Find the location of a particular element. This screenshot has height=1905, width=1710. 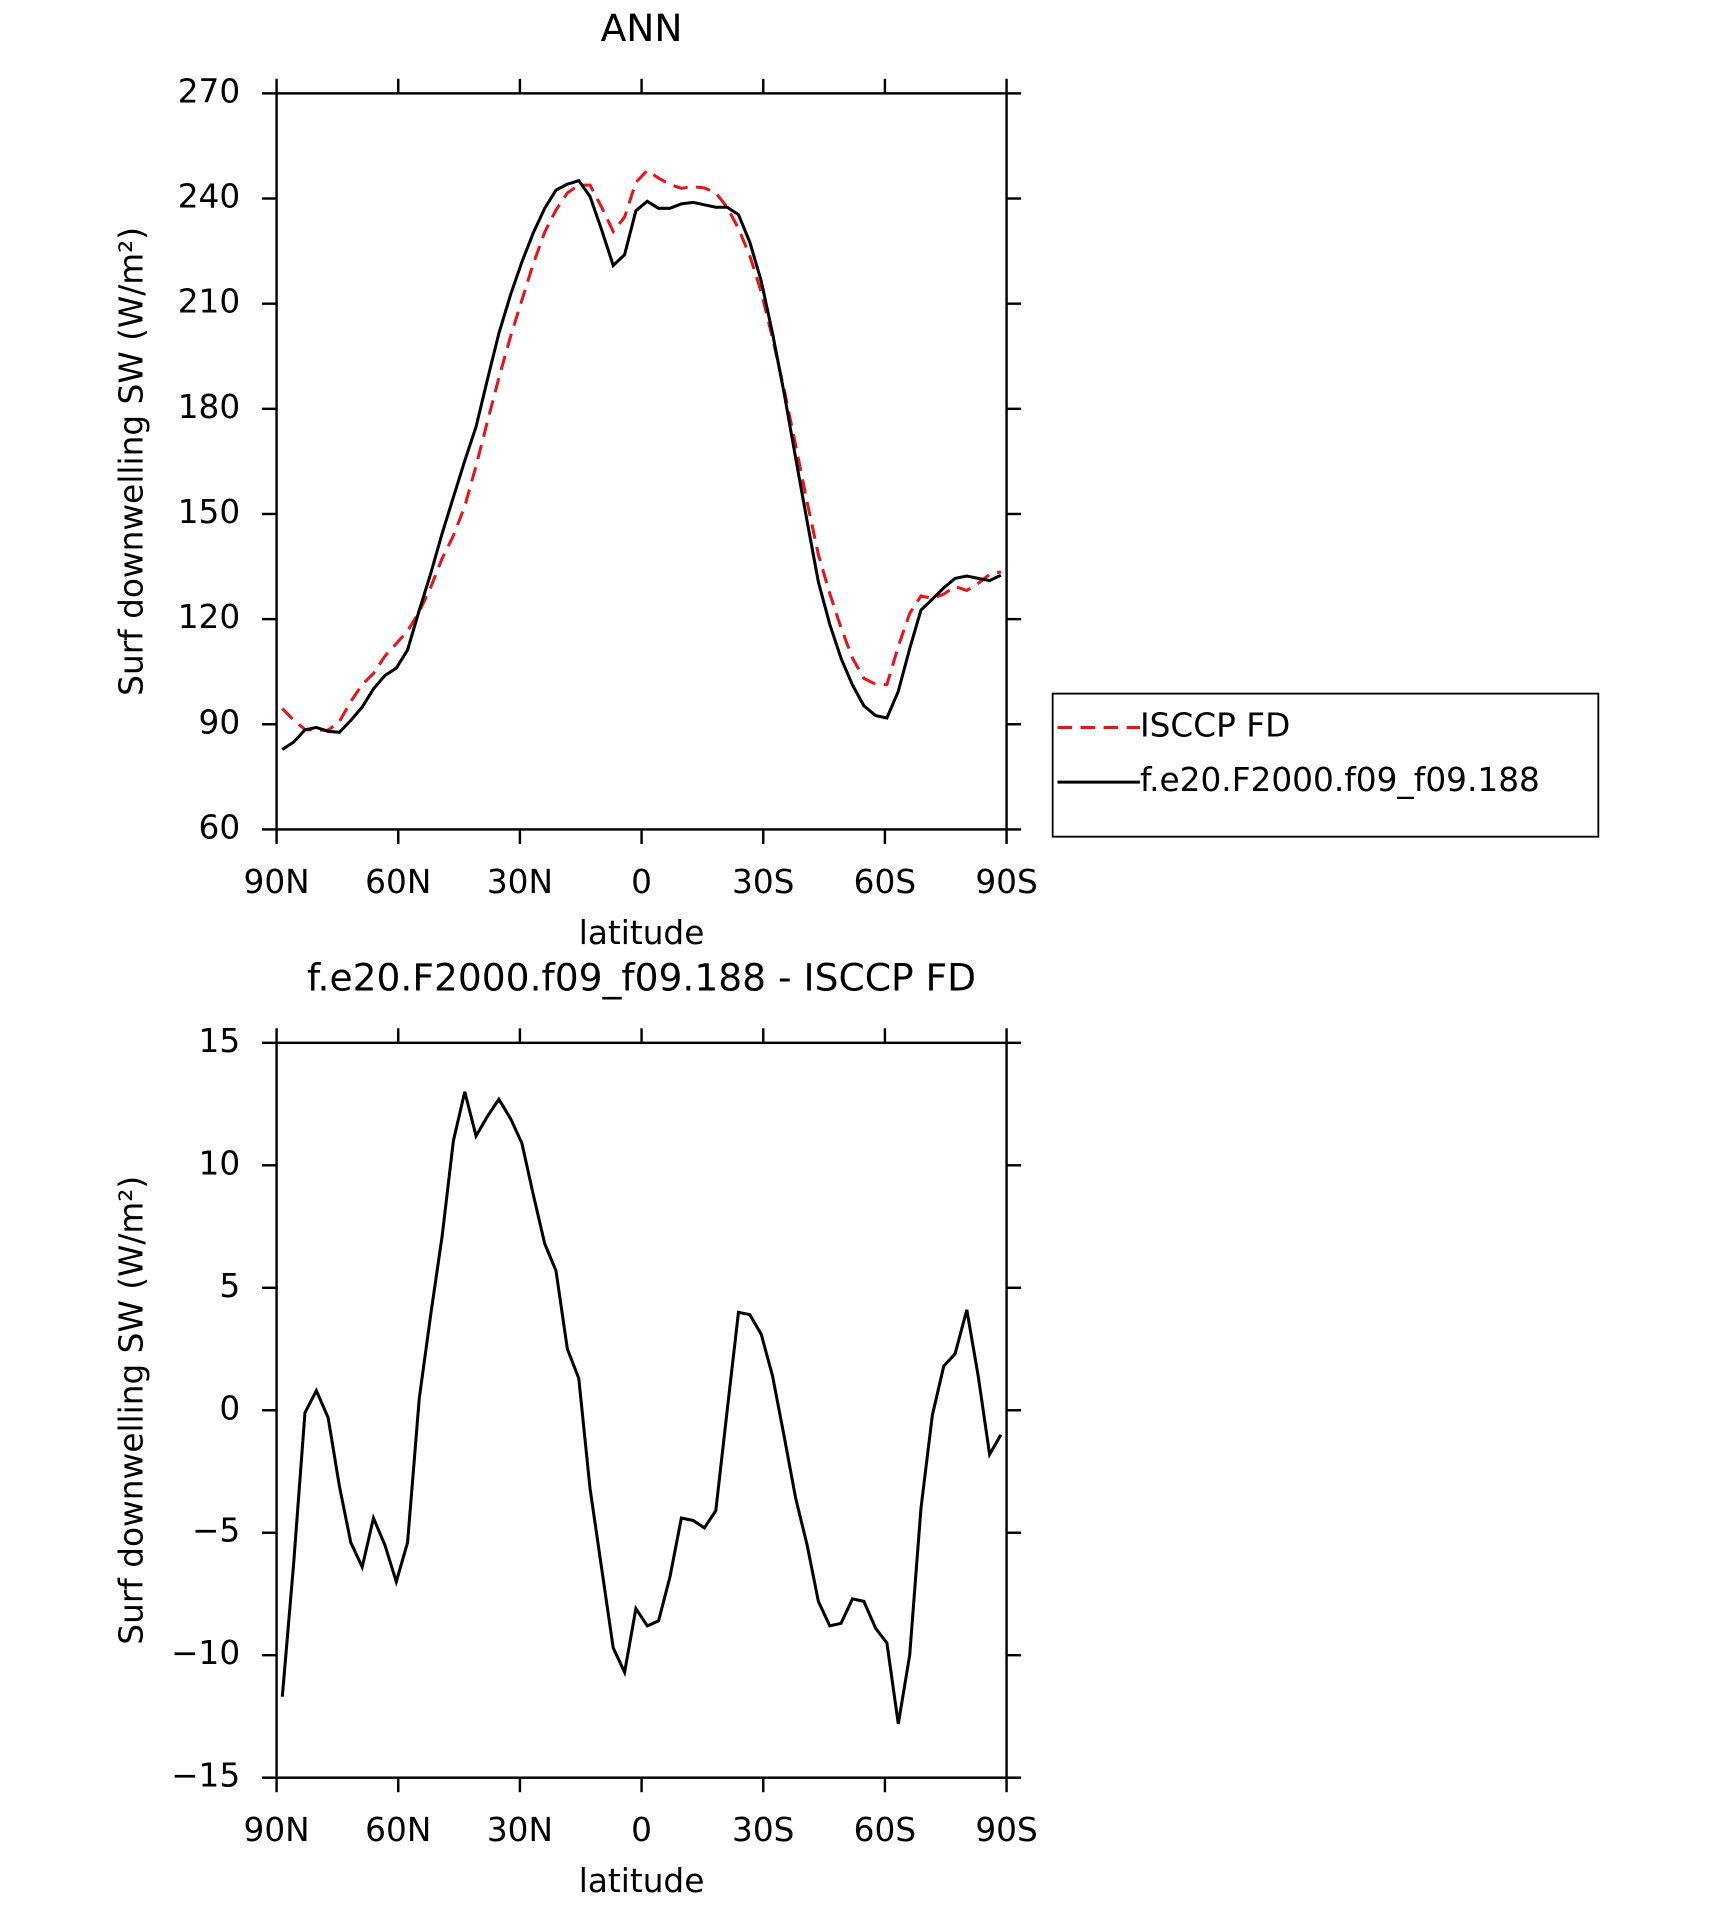

y-tick-label: 150 is located at coordinates (209, 512).